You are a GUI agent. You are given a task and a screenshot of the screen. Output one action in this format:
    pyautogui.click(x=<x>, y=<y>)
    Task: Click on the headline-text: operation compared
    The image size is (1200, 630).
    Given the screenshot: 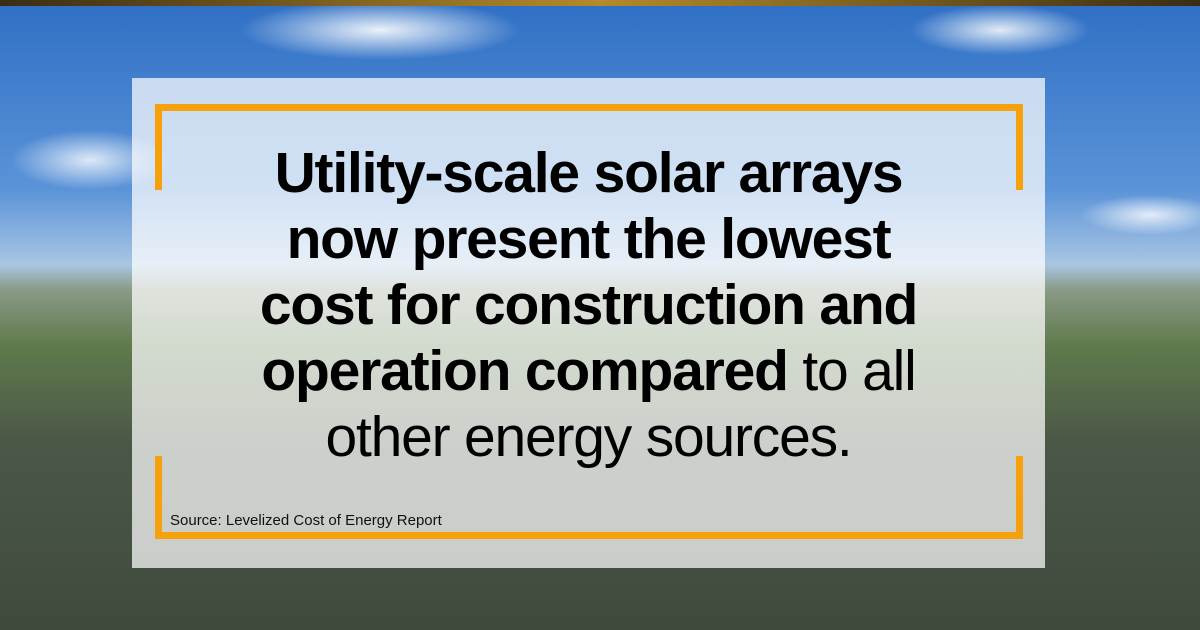 What is the action you would take?
    pyautogui.click(x=525, y=371)
    